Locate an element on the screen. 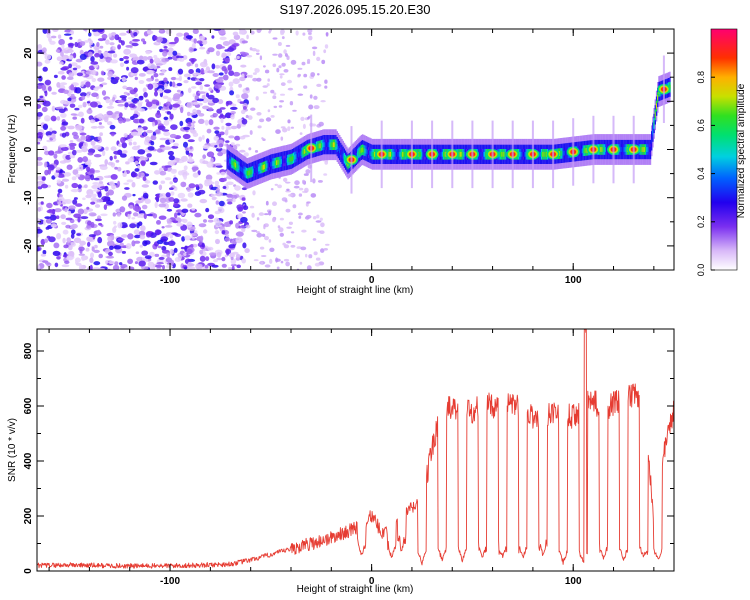  snr-xtick-label: 100 is located at coordinates (573, 581).